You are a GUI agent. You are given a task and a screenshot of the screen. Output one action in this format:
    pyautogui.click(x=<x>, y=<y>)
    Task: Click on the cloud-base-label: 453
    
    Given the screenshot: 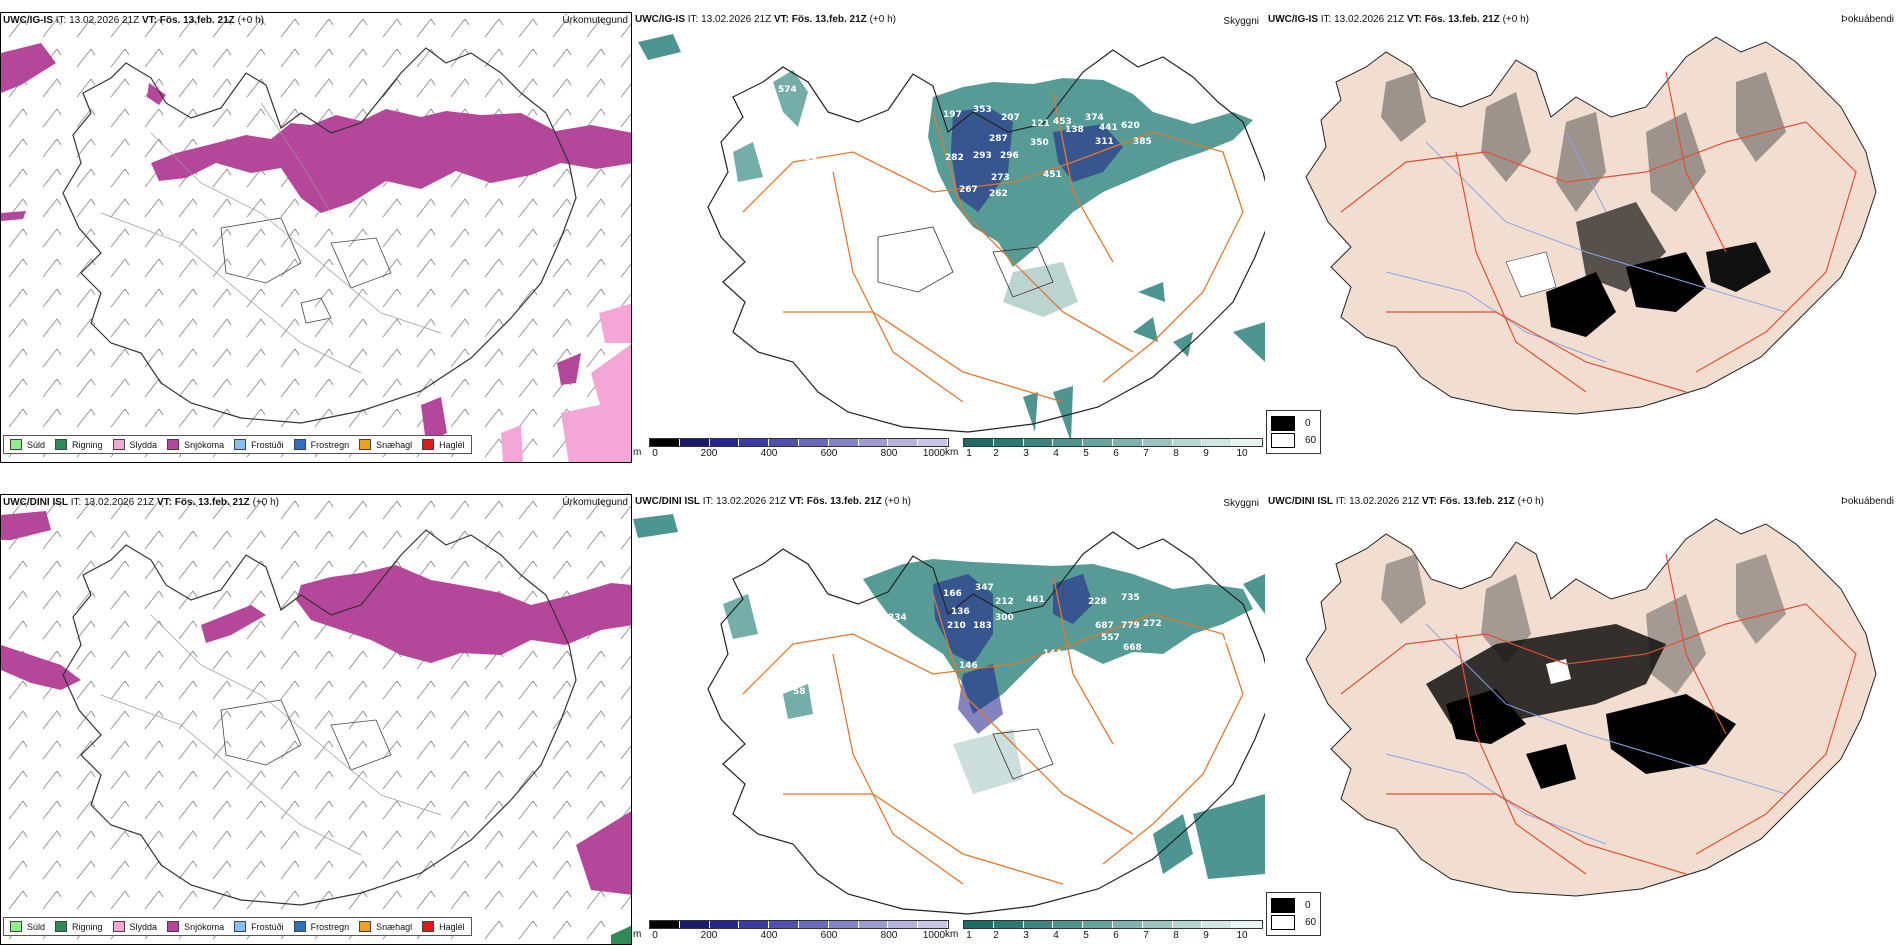 What is the action you would take?
    pyautogui.click(x=1062, y=122)
    